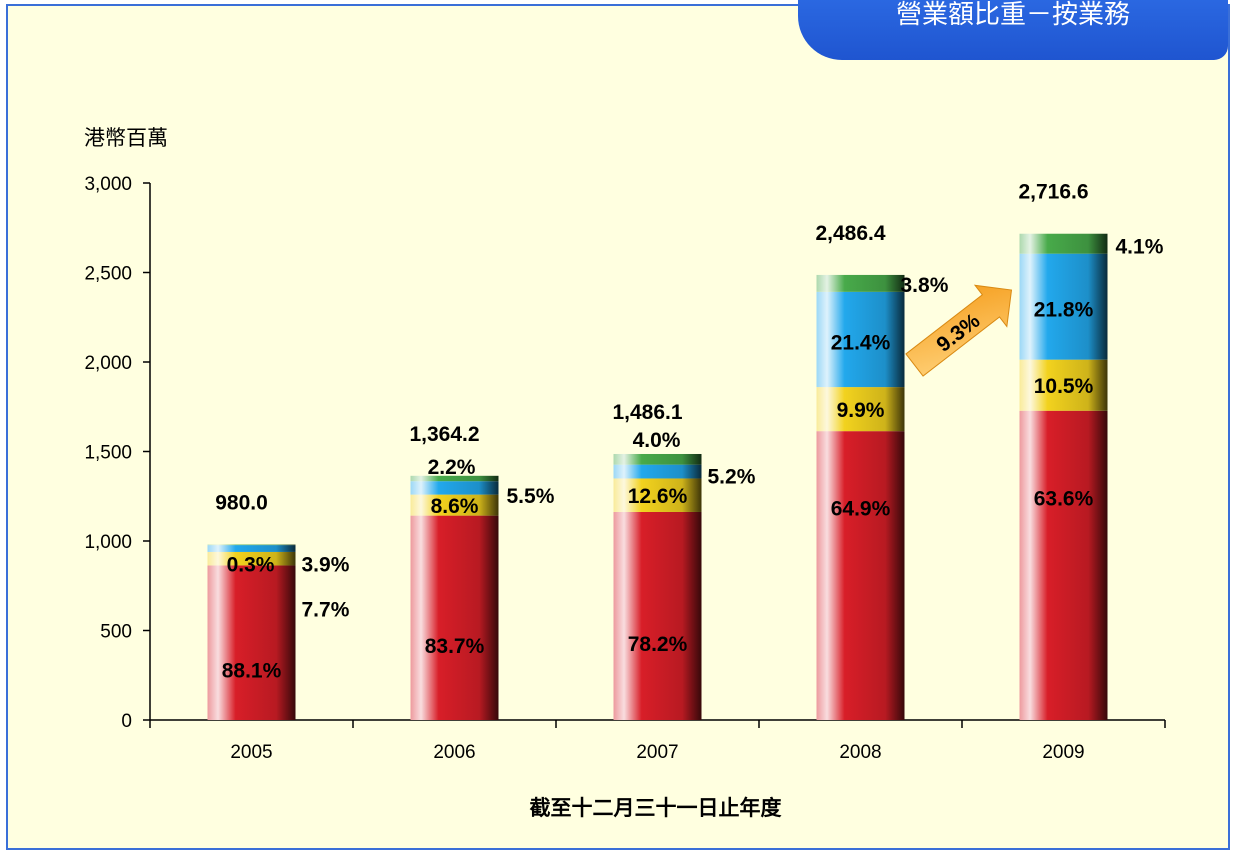 The height and width of the screenshot is (856, 1234). What do you see at coordinates (251, 565) in the screenshot?
I see `segment-label: 0.3%` at bounding box center [251, 565].